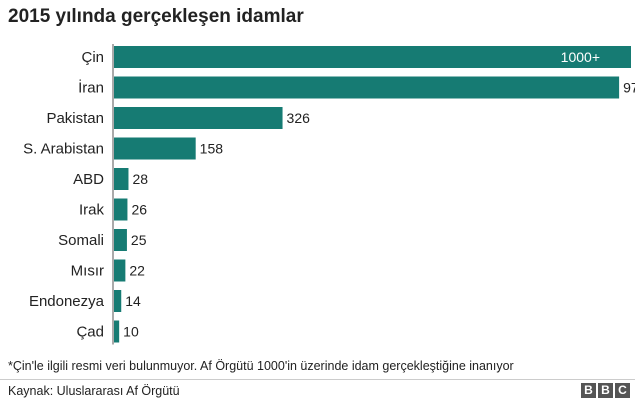 The width and height of the screenshot is (635, 404). I want to click on category-label: Pakistan, so click(75, 118).